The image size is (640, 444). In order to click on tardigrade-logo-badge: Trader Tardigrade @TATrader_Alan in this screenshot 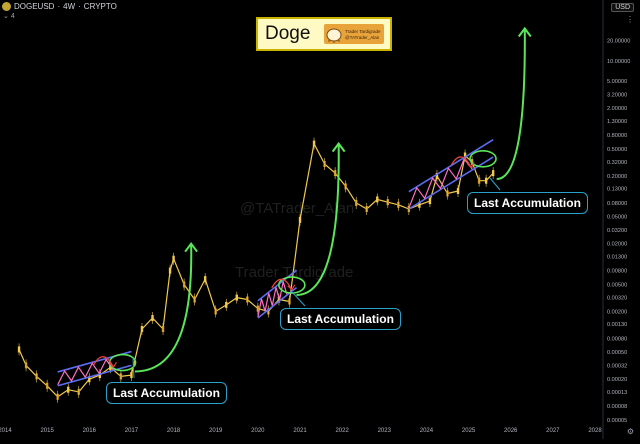, I will do `click(354, 34)`.